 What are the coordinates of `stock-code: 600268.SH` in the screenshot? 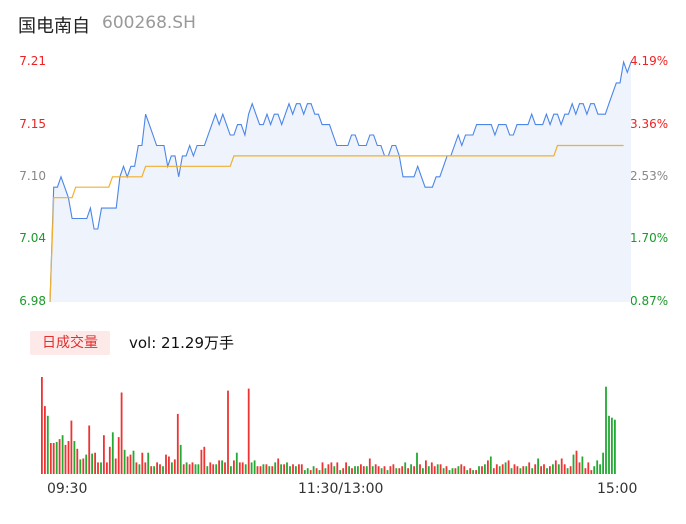 It's located at (149, 23).